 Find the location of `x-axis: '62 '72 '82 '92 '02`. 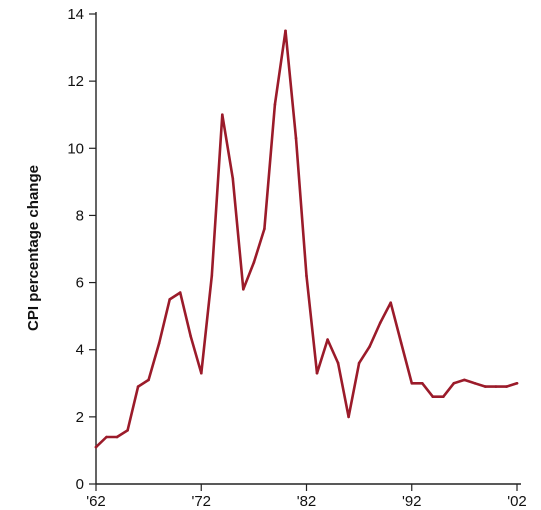

x-axis: '62 '72 '82 '92 '02 is located at coordinates (306, 496).